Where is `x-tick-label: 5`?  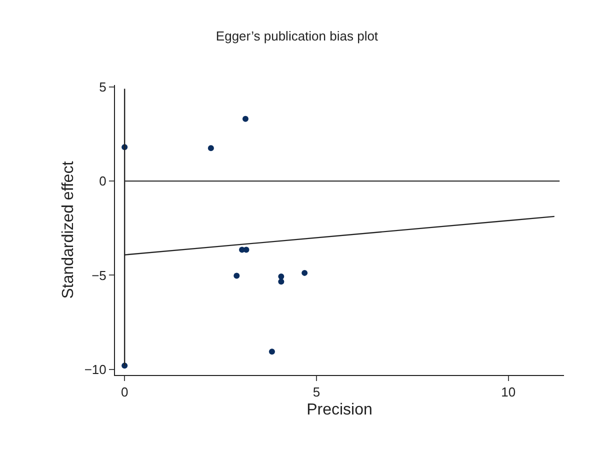
x-tick-label: 5 is located at coordinates (316, 392).